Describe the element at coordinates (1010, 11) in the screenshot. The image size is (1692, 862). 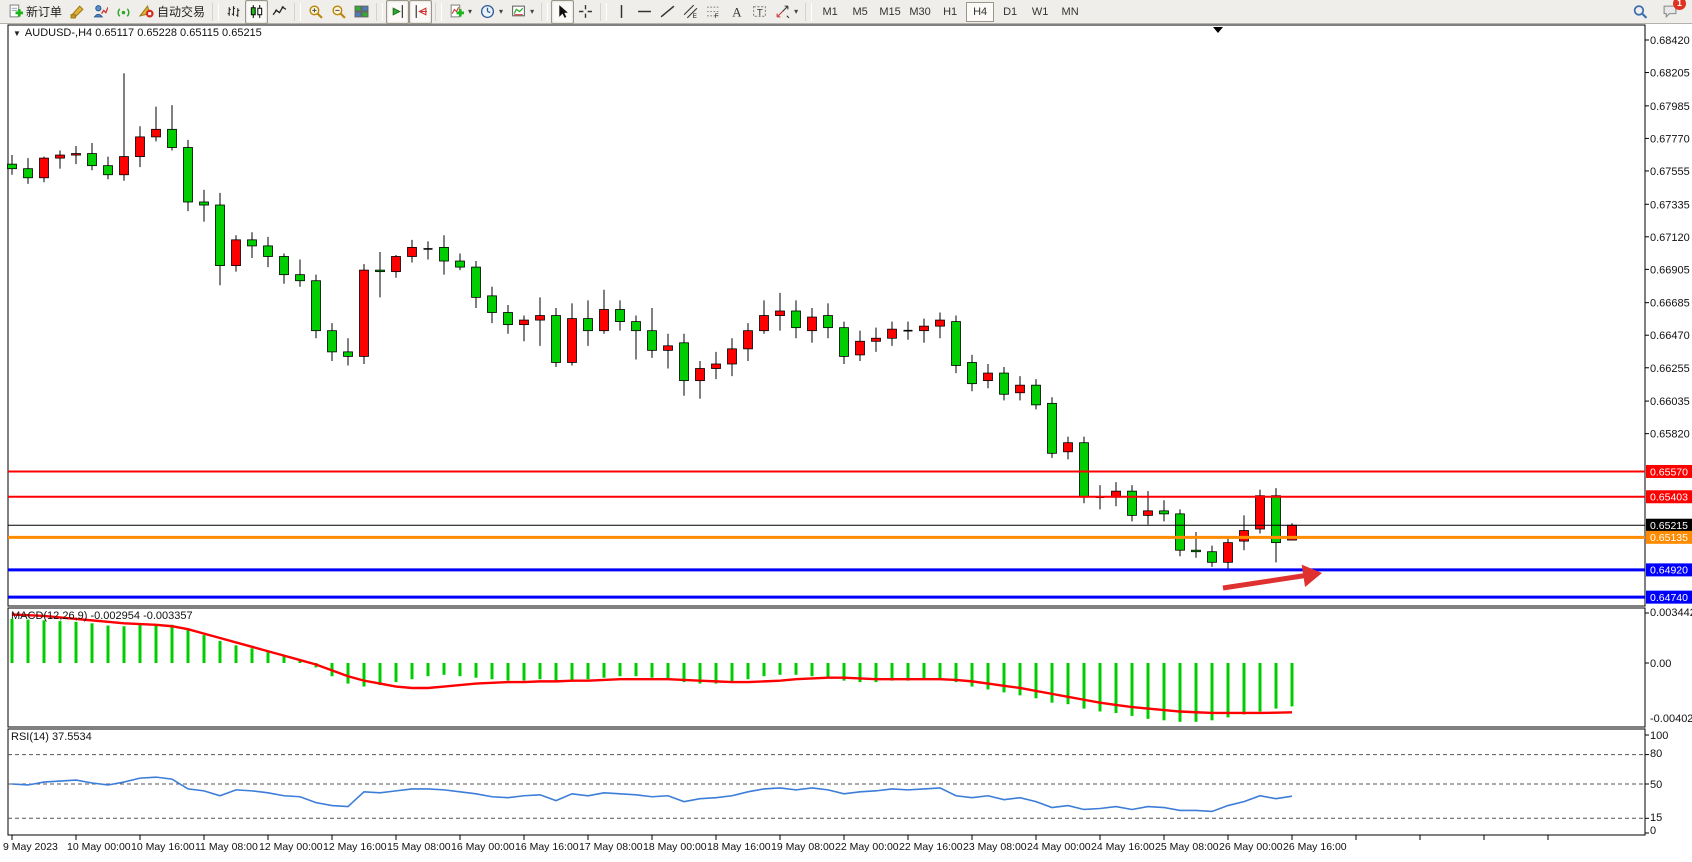
I see `timeframe-d1-button: D1` at that location.